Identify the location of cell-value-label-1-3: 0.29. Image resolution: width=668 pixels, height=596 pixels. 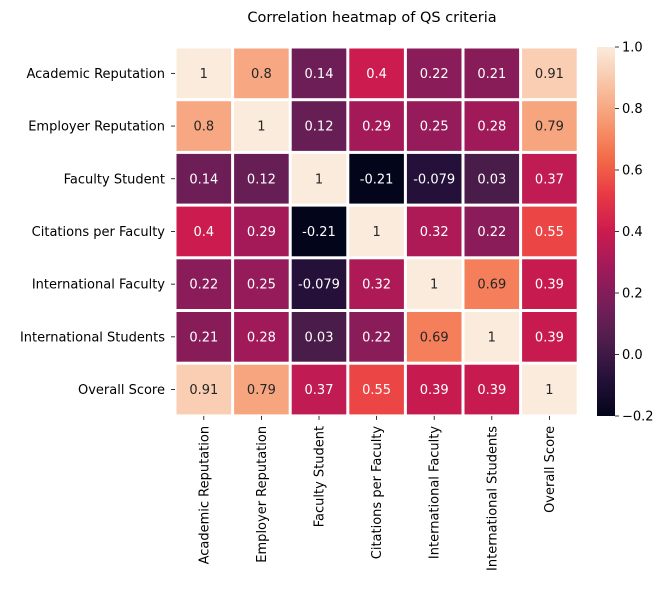
(376, 127).